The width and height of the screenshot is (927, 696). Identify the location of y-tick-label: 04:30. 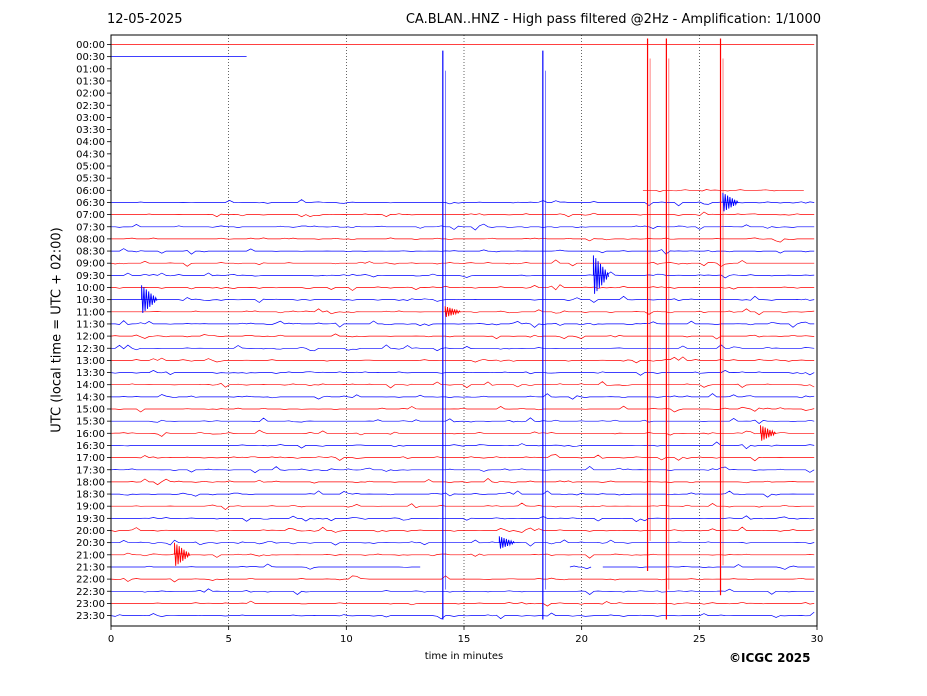
(90, 154).